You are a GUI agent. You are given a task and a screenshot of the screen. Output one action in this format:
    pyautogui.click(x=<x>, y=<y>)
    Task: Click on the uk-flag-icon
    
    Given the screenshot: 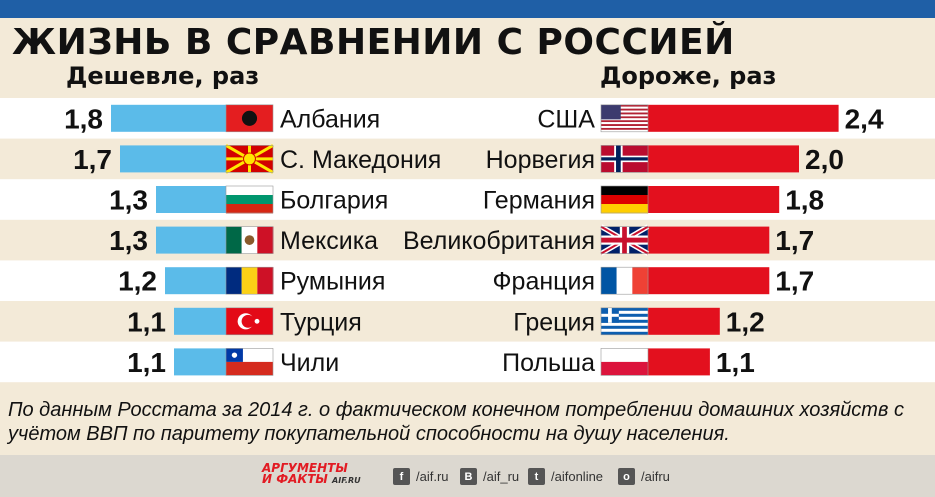 What is the action you would take?
    pyautogui.click(x=624, y=240)
    